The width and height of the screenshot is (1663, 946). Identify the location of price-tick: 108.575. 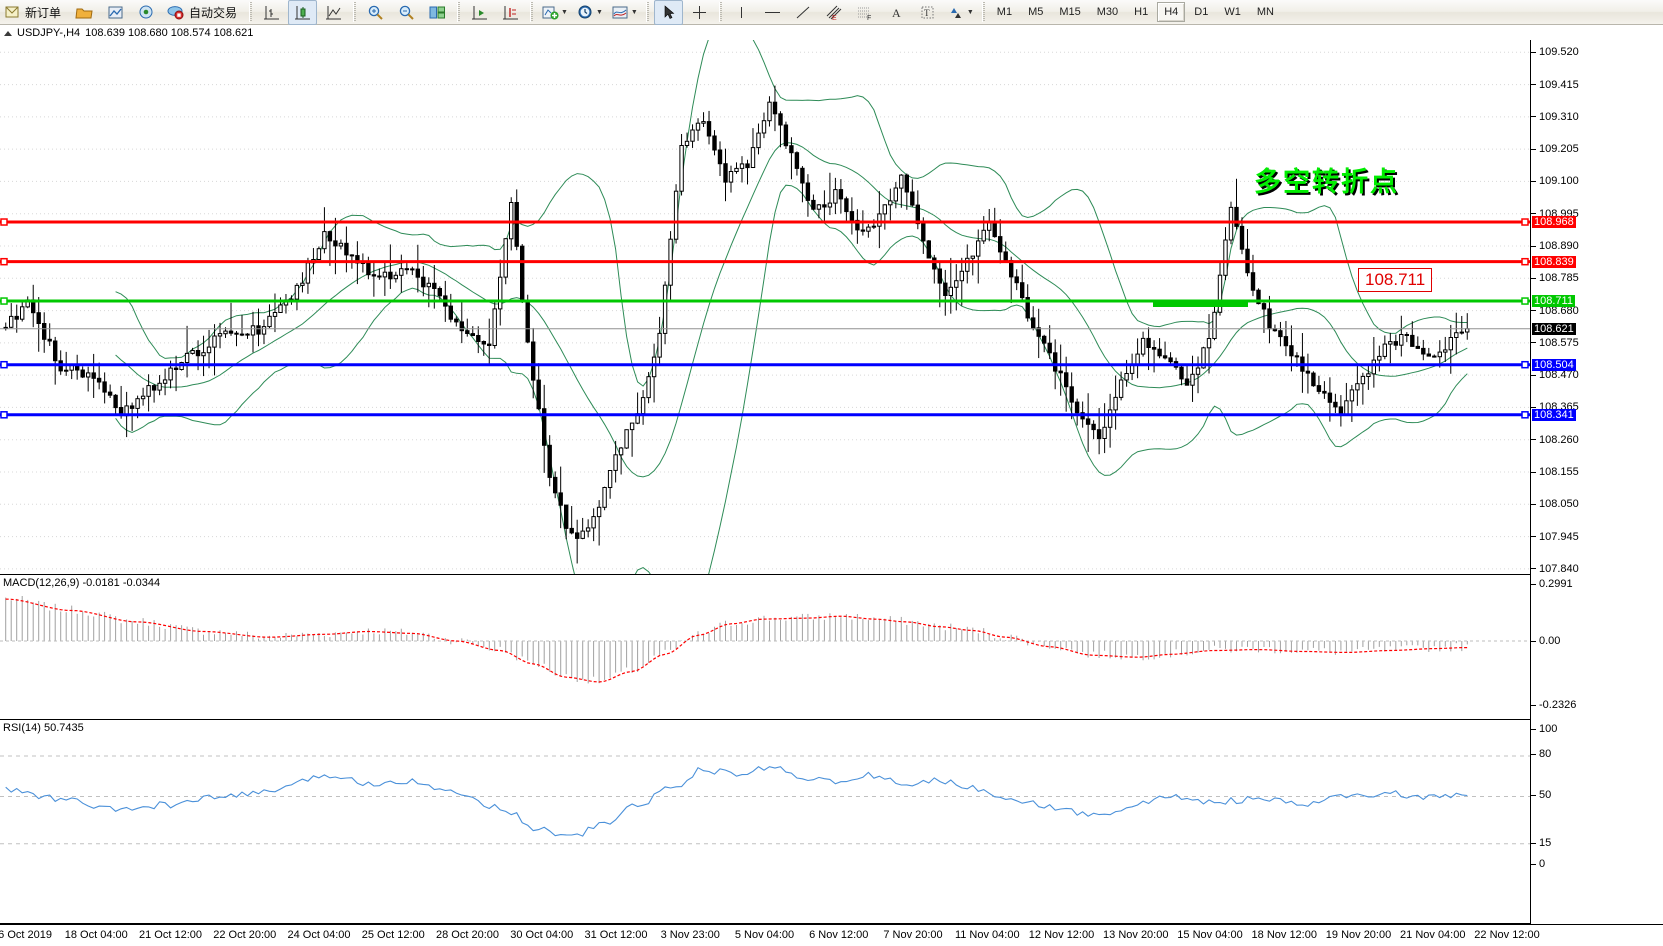
(1555, 343).